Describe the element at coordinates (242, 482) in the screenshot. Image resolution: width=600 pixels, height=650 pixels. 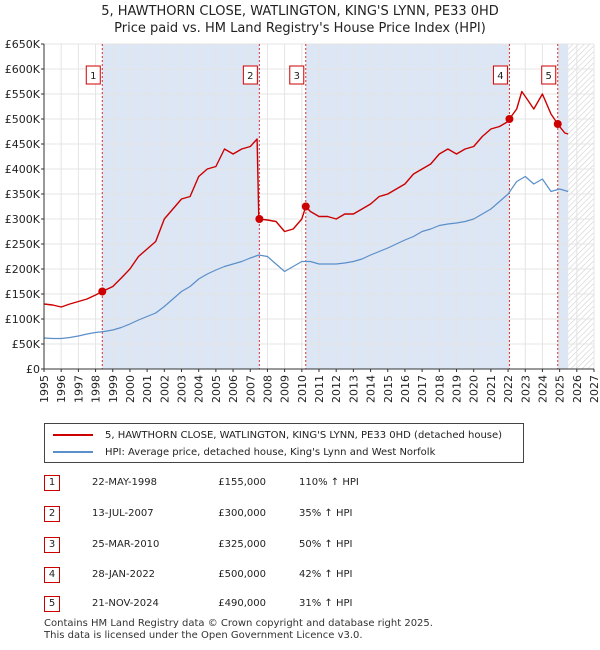
I see `transaction-price: £155,000` at that location.